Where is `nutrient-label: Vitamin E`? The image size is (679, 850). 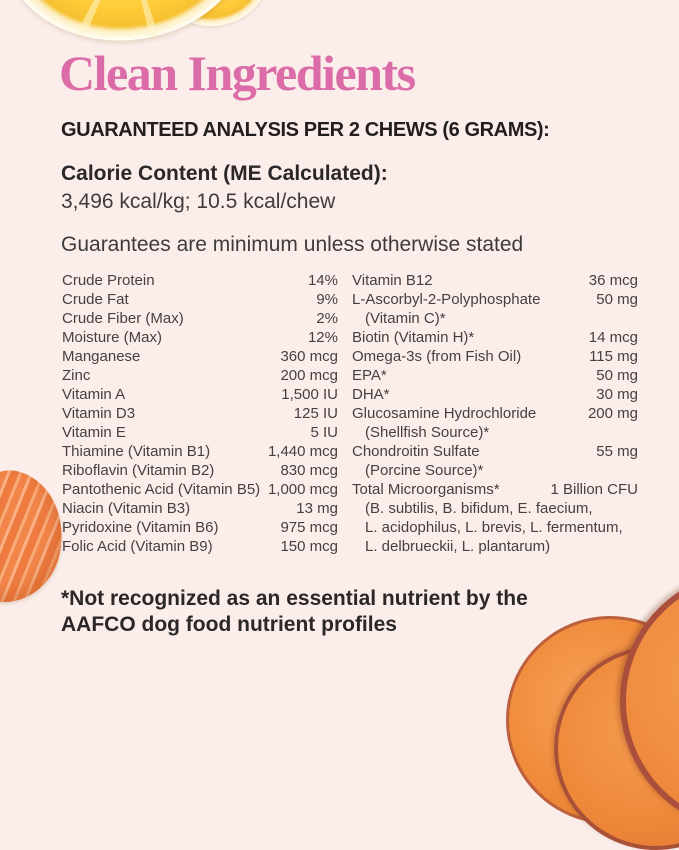
nutrient-label: Vitamin E is located at coordinates (94, 432).